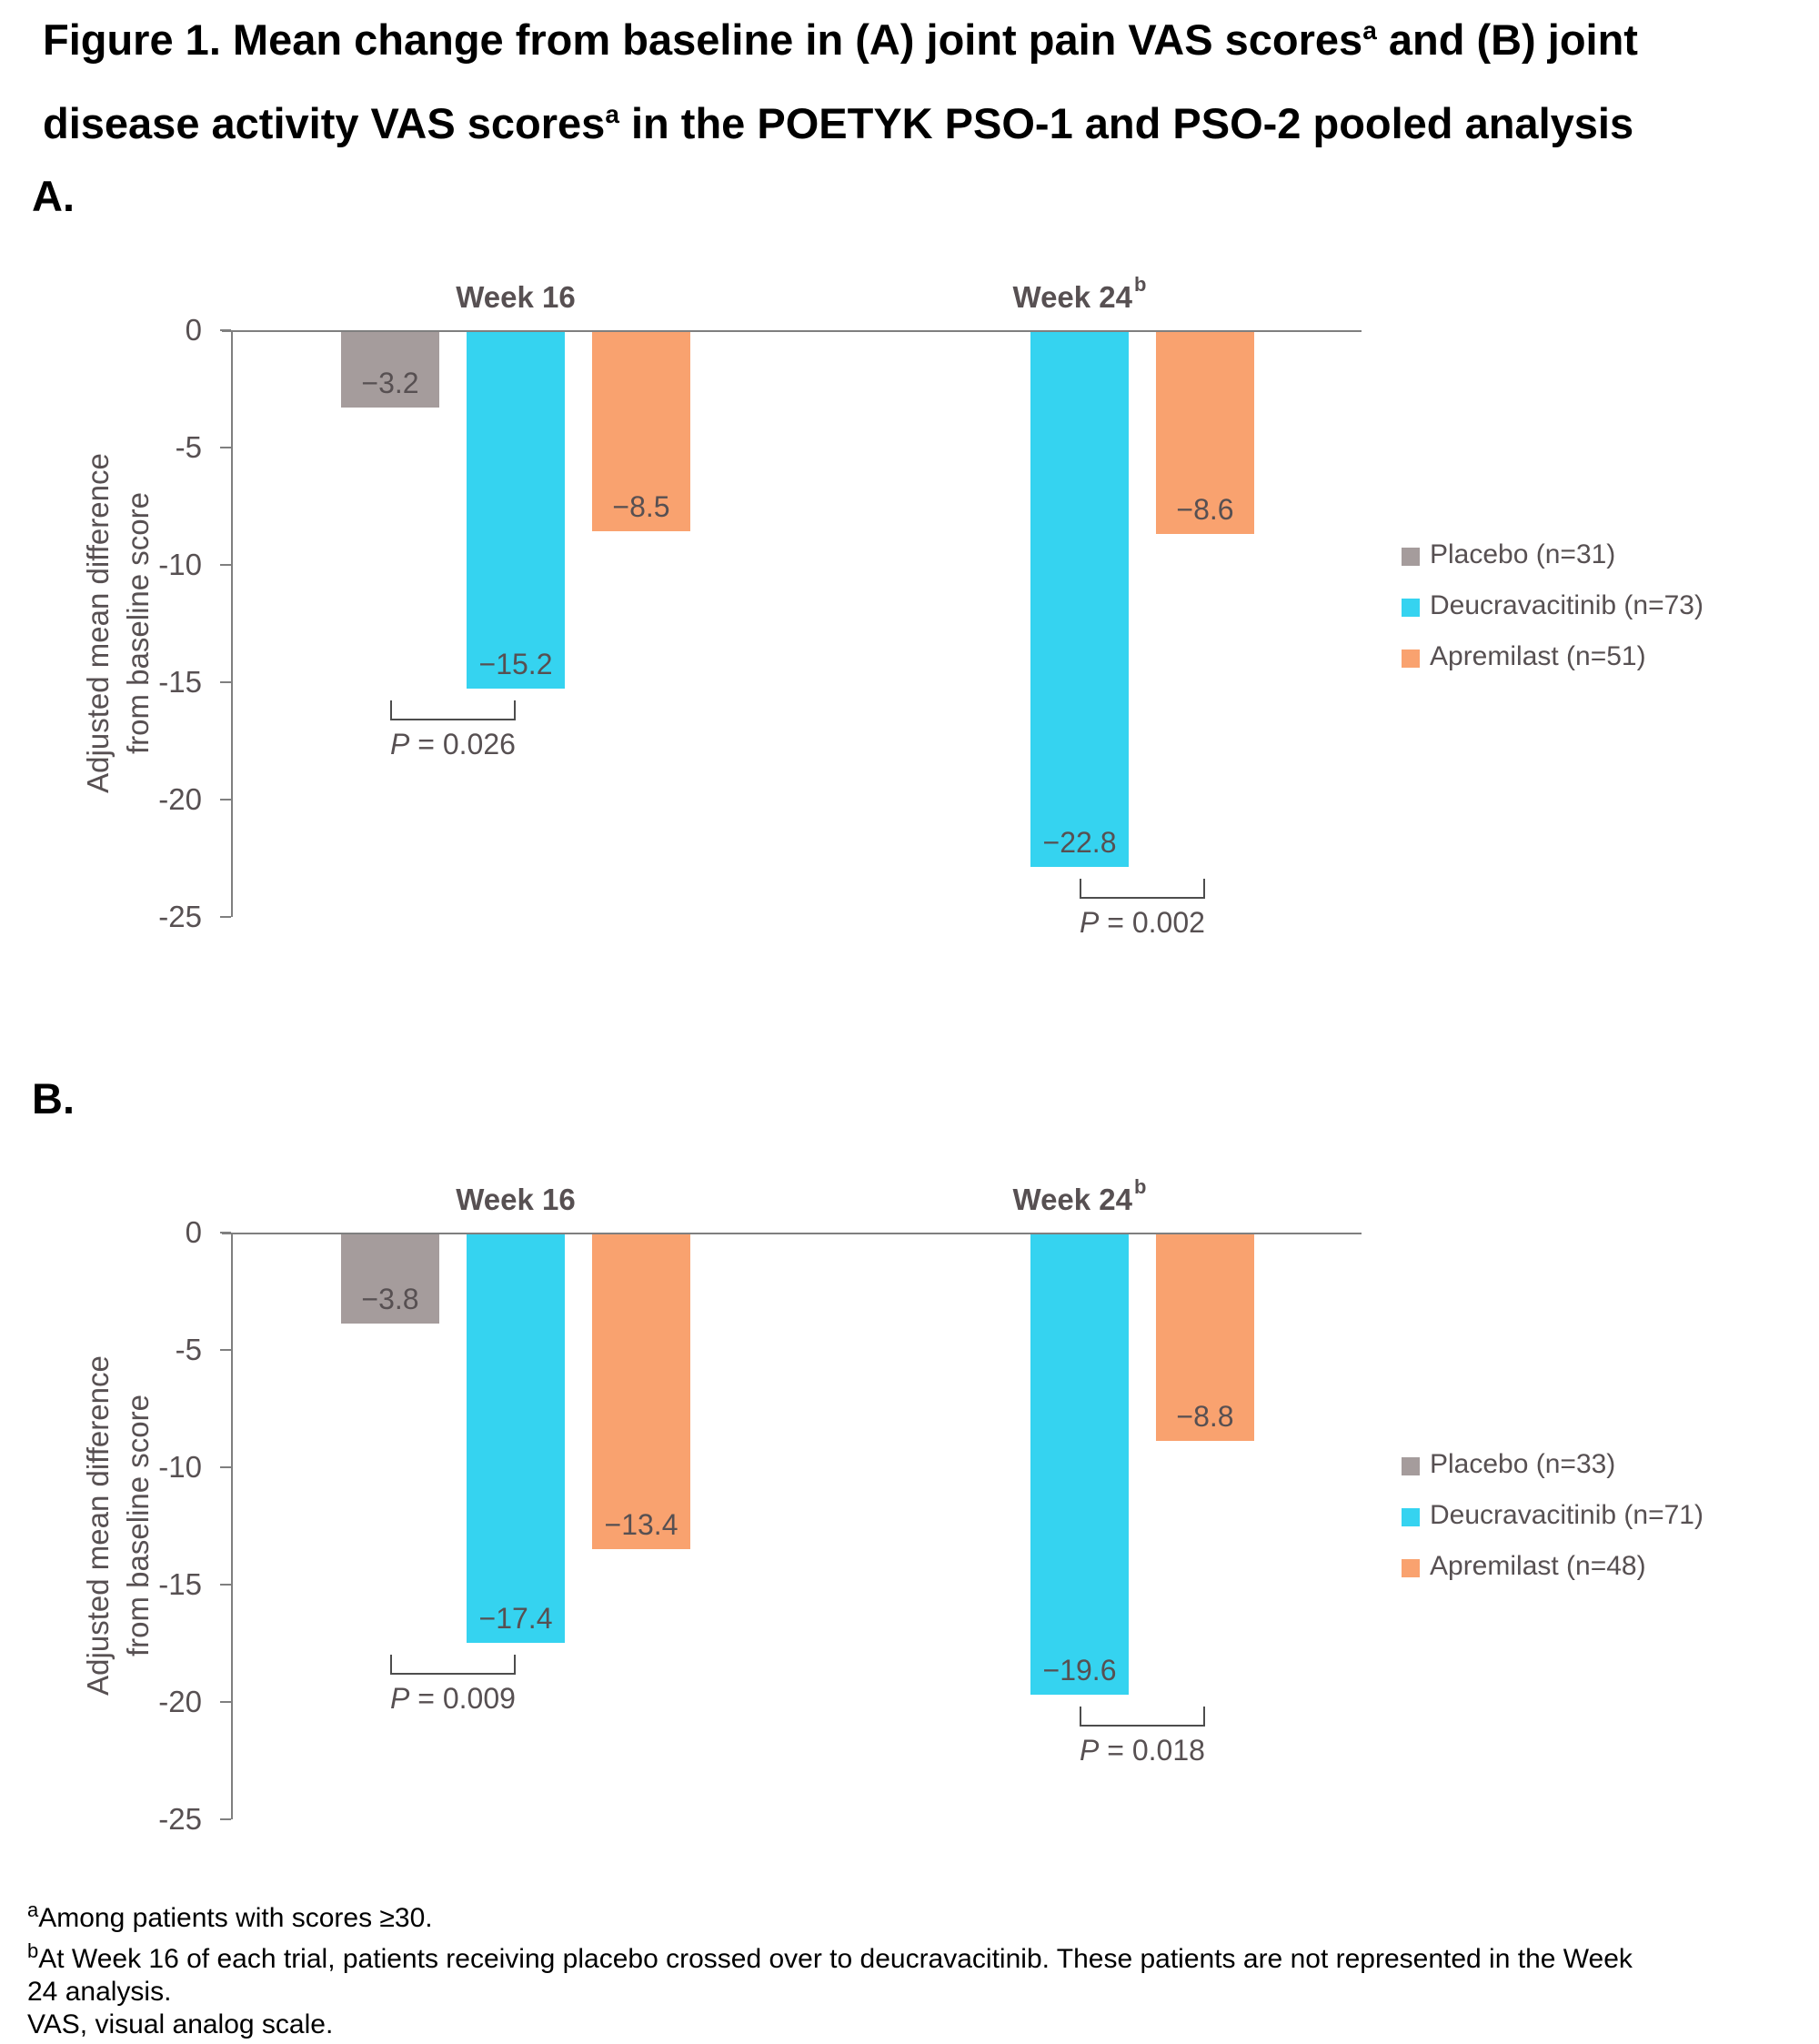 This screenshot has width=1819, height=2044. What do you see at coordinates (1507, 40) in the screenshot?
I see `title-text: and (B) joint` at bounding box center [1507, 40].